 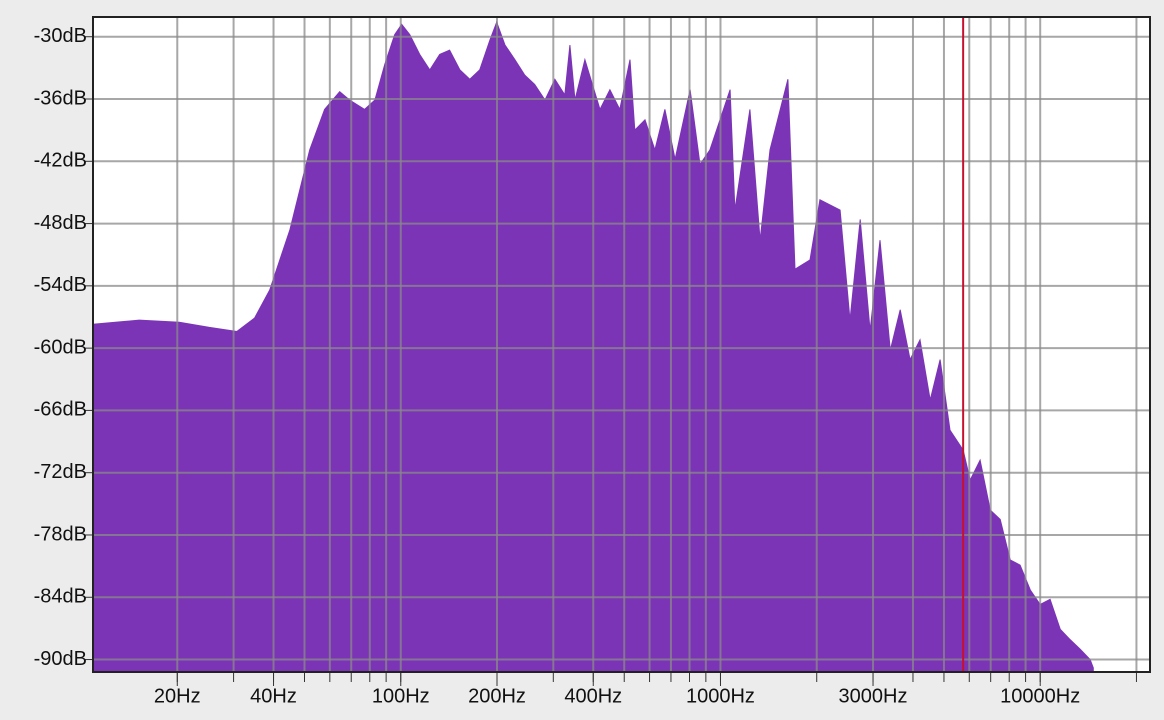 What do you see at coordinates (60, 472) in the screenshot?
I see `y-tick-label: -72dB` at bounding box center [60, 472].